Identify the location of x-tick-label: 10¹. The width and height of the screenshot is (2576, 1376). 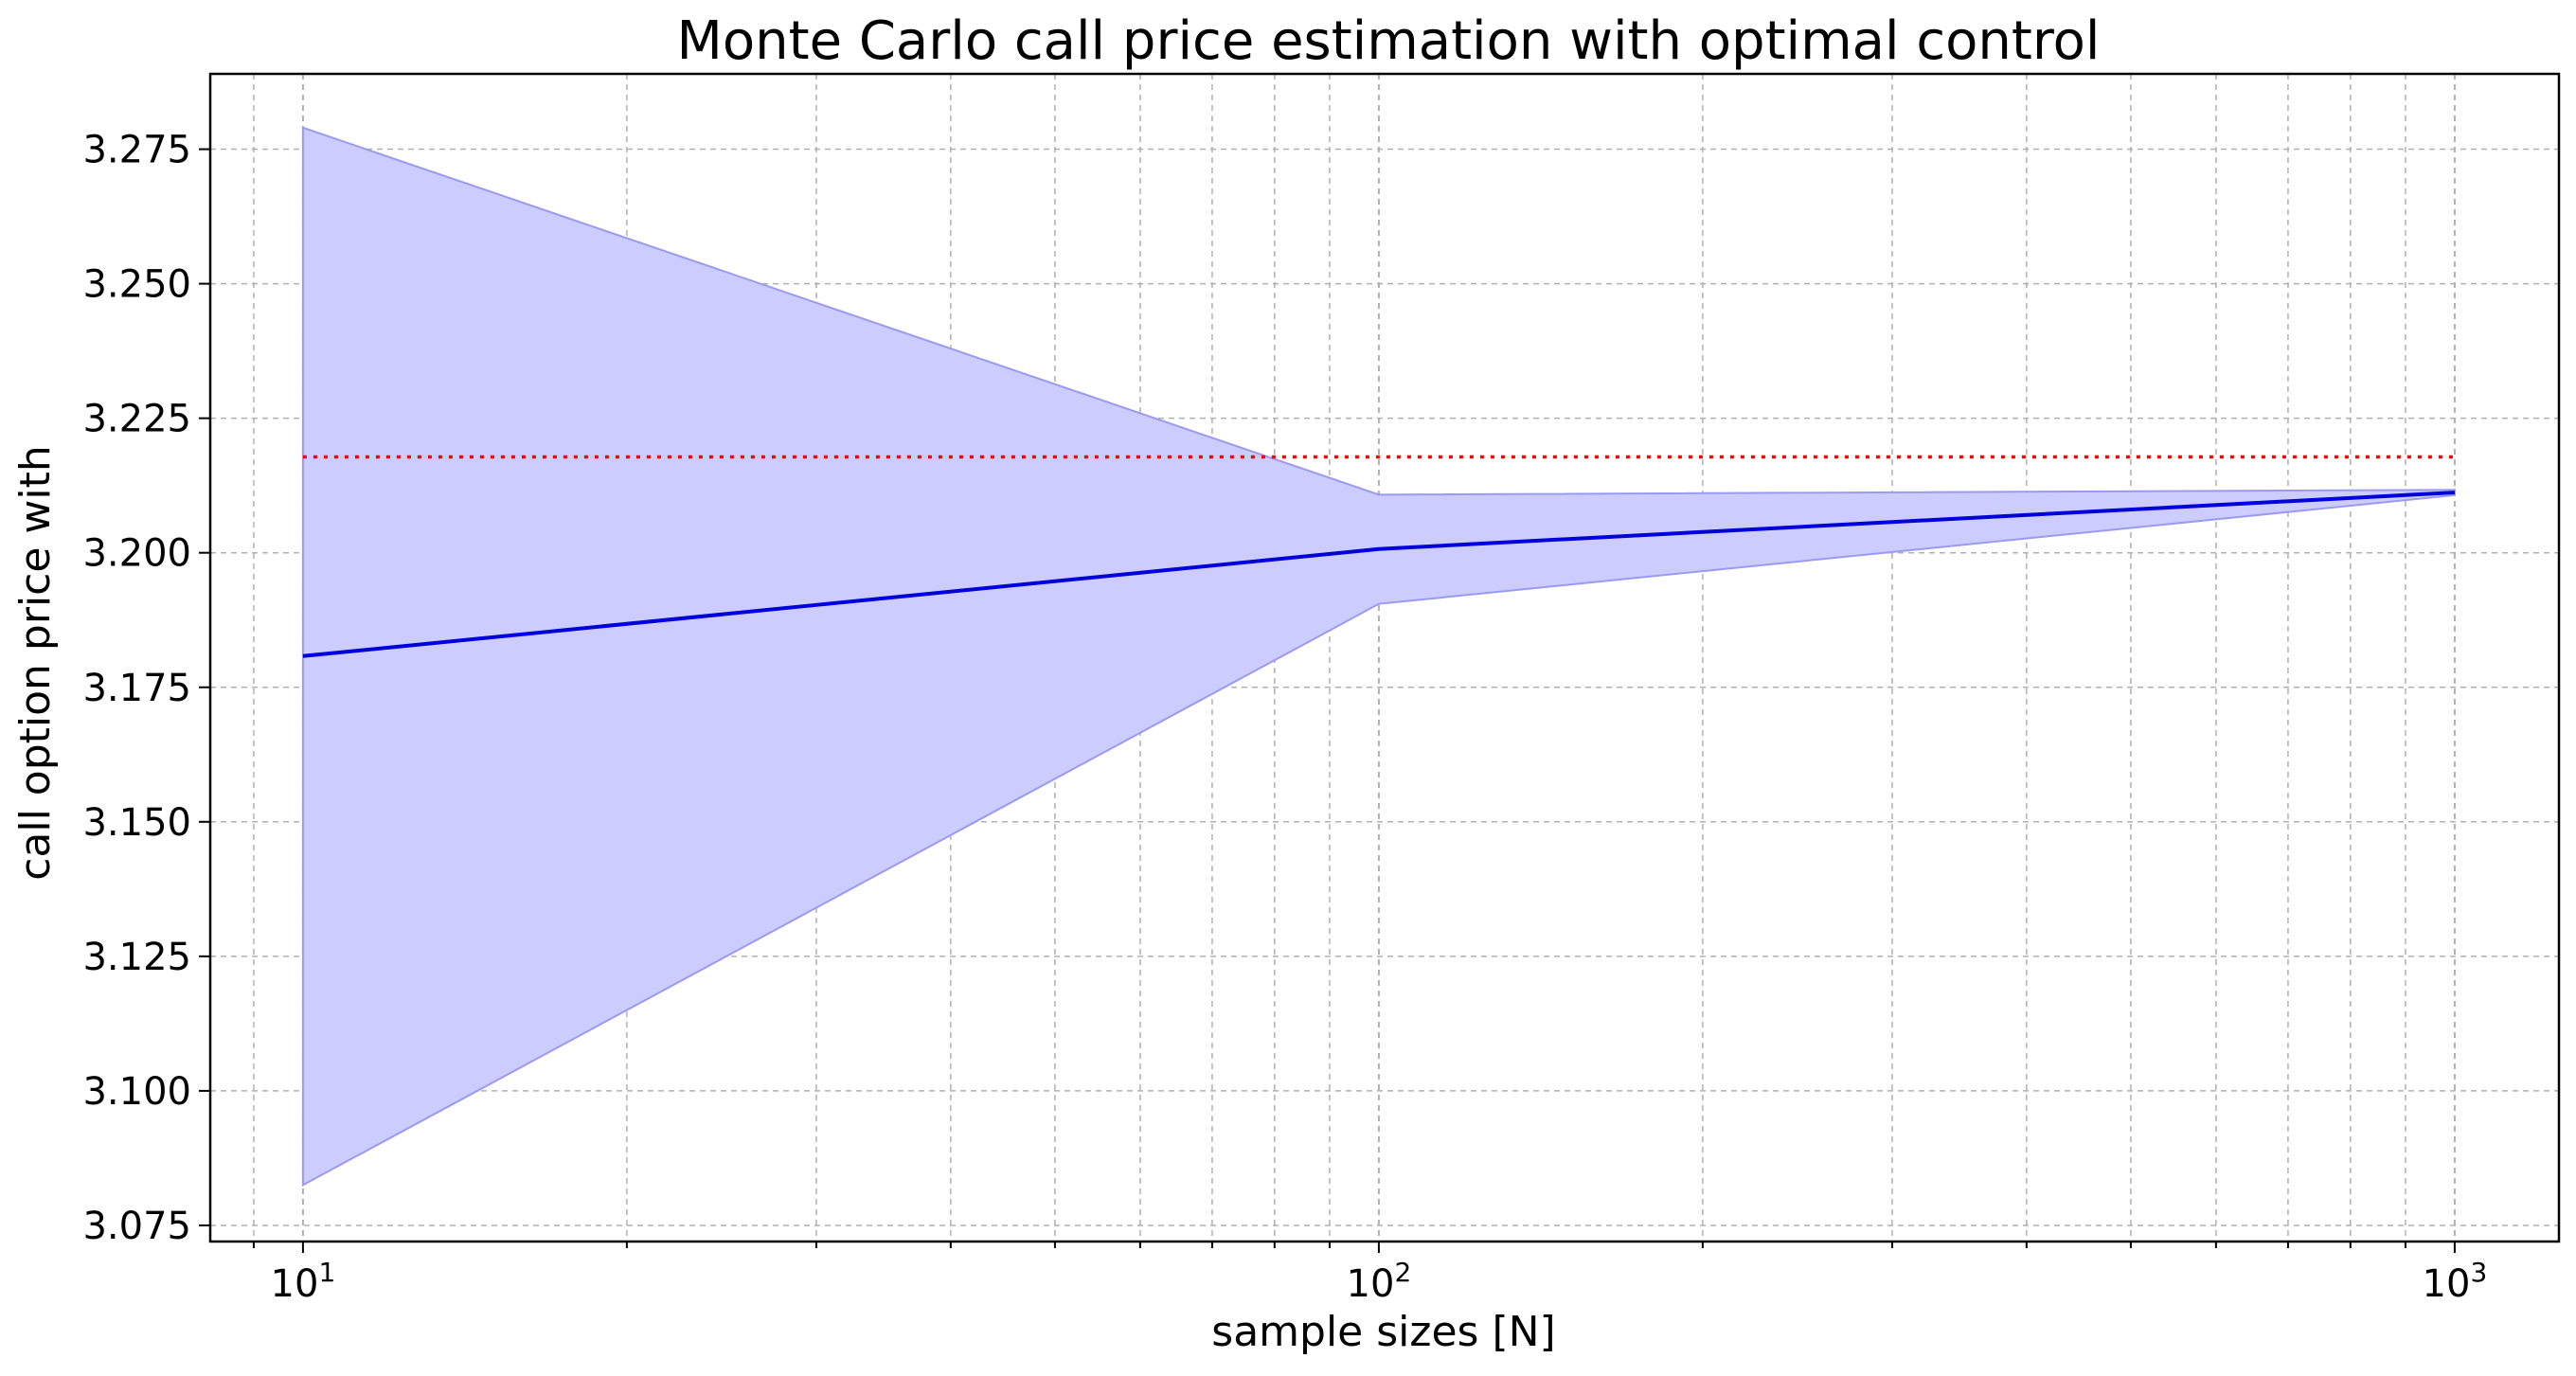
(303, 1281).